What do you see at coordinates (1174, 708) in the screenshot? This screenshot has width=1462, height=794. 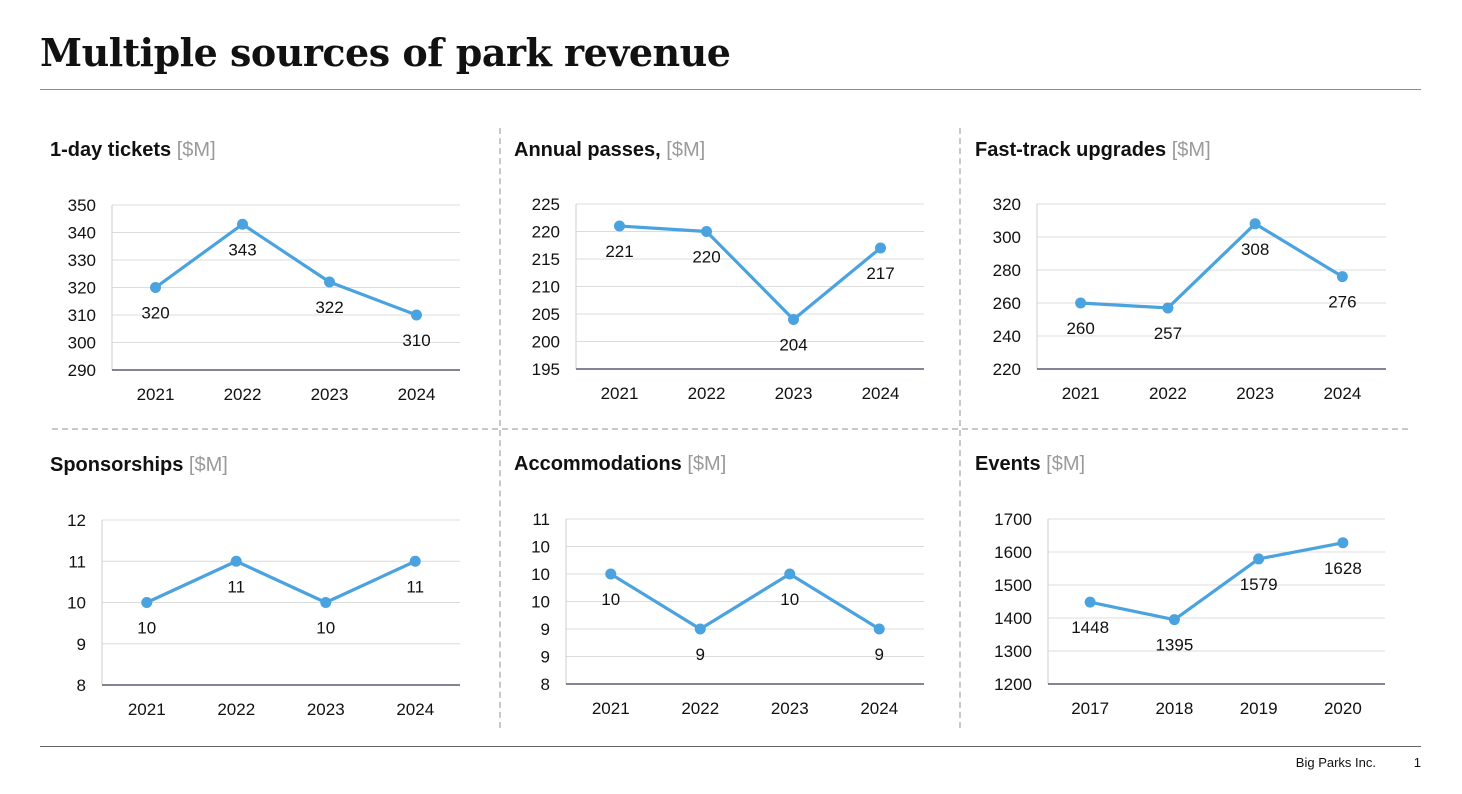 I see `x-tick-label: 2018` at bounding box center [1174, 708].